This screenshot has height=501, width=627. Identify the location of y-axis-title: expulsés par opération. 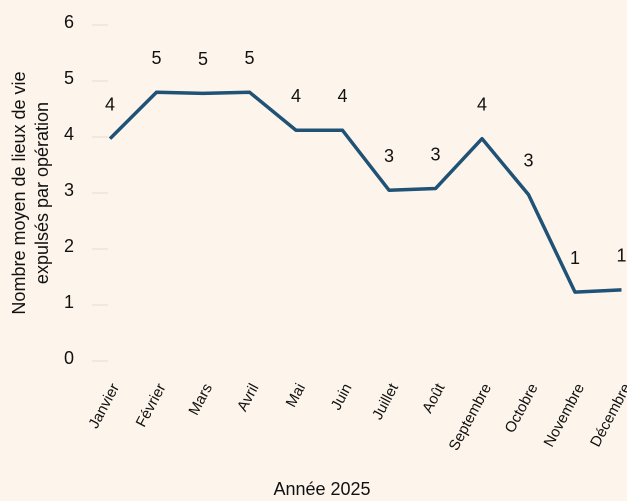
(42, 193).